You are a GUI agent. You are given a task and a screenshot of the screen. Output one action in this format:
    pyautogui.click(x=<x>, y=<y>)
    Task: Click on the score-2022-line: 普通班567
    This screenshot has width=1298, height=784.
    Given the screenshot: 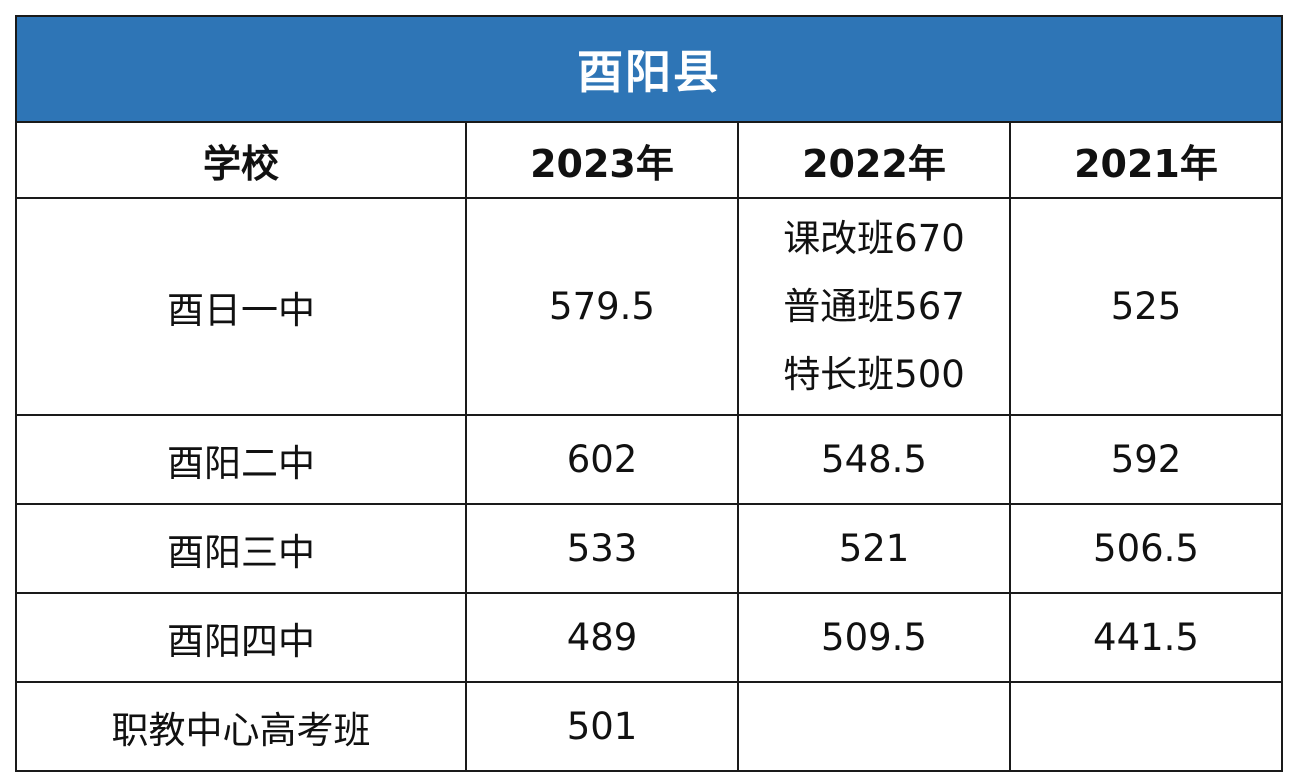 What is the action you would take?
    pyautogui.click(x=874, y=306)
    